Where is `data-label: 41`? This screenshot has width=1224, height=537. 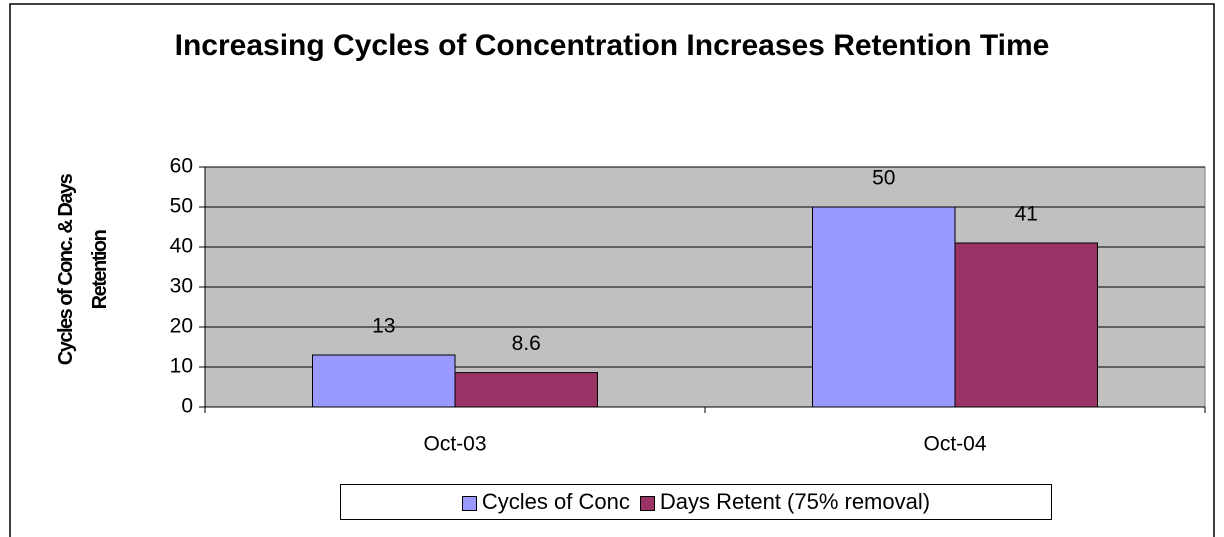
data-label: 41 is located at coordinates (1026, 214).